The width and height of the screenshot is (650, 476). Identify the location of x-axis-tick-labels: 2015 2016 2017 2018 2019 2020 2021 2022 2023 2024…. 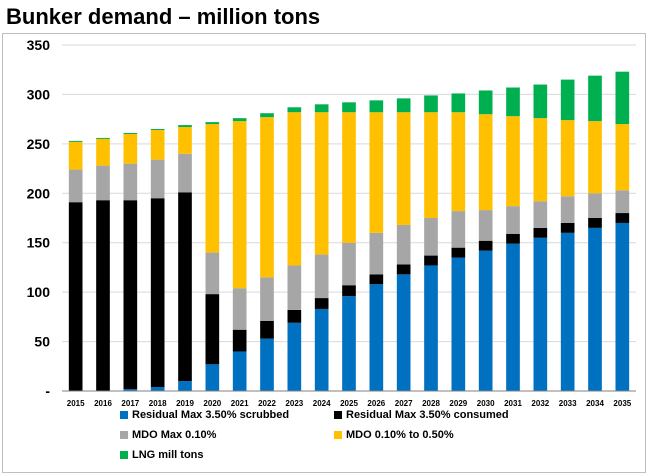
(349, 403).